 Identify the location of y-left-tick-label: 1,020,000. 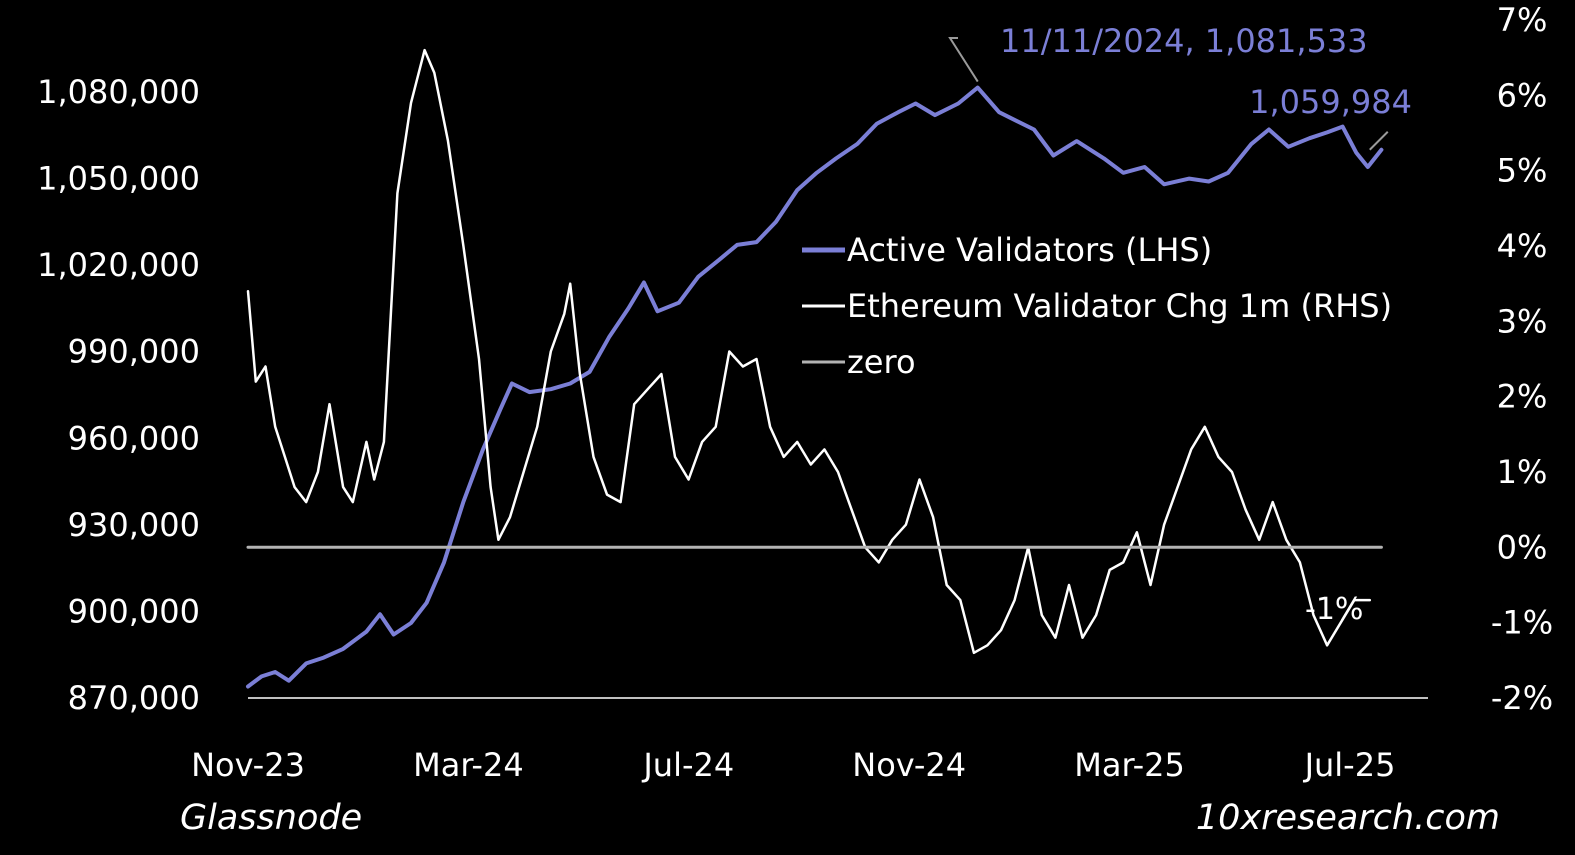
(118, 265).